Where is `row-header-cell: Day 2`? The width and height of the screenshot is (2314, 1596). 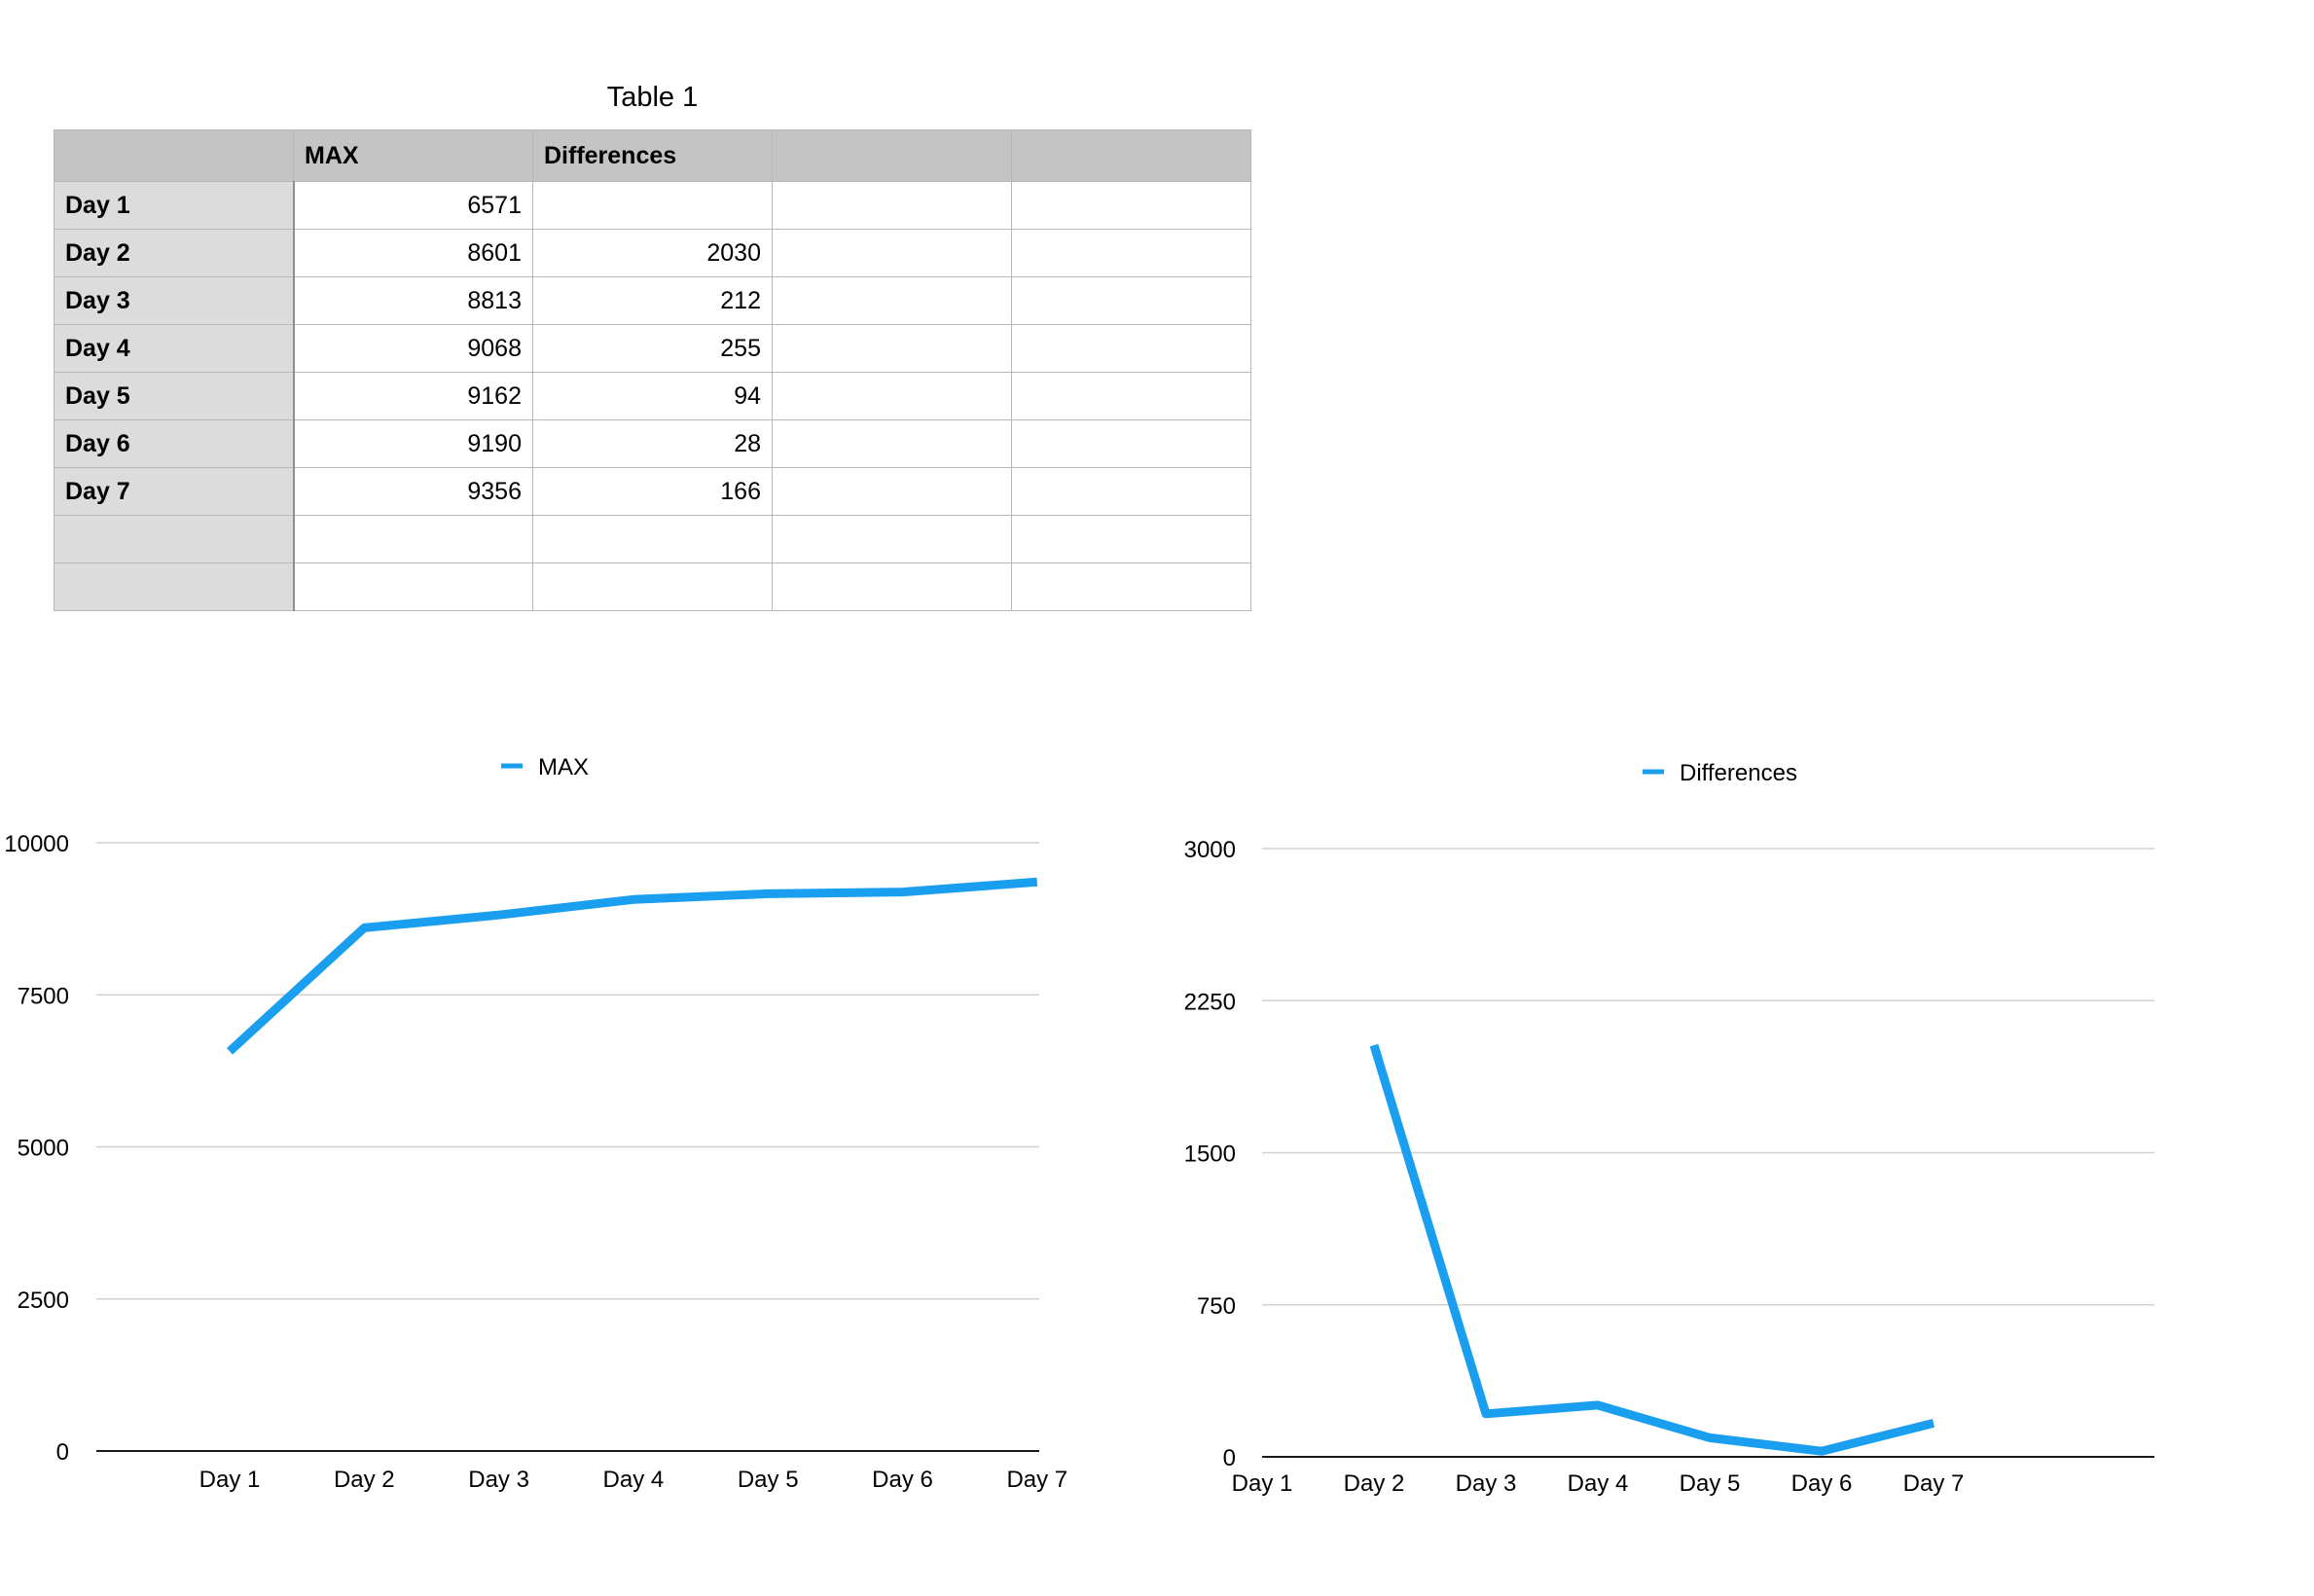
row-header-cell: Day 2 is located at coordinates (174, 253).